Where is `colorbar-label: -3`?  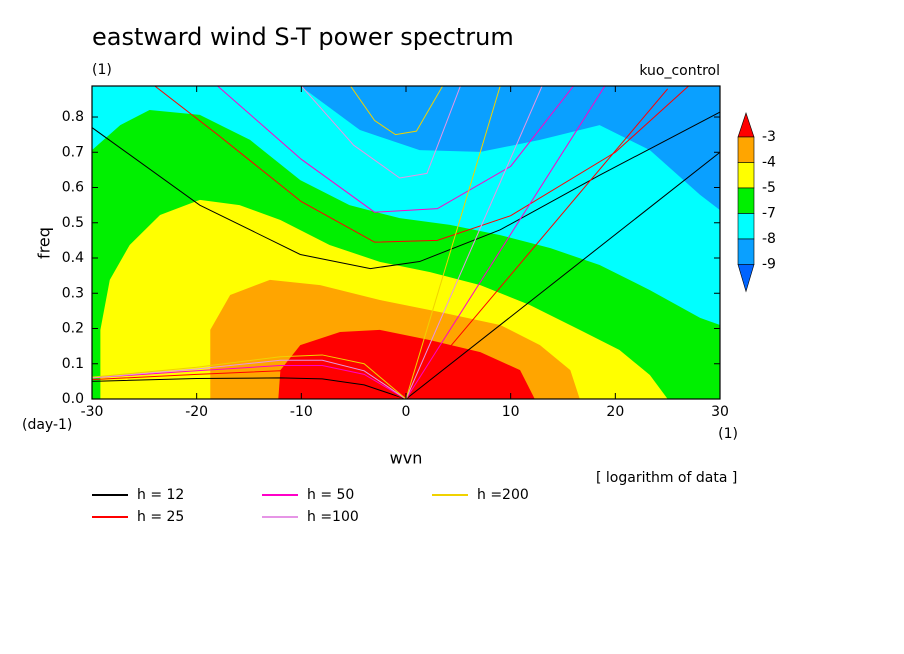
colorbar-label: -3 is located at coordinates (769, 137).